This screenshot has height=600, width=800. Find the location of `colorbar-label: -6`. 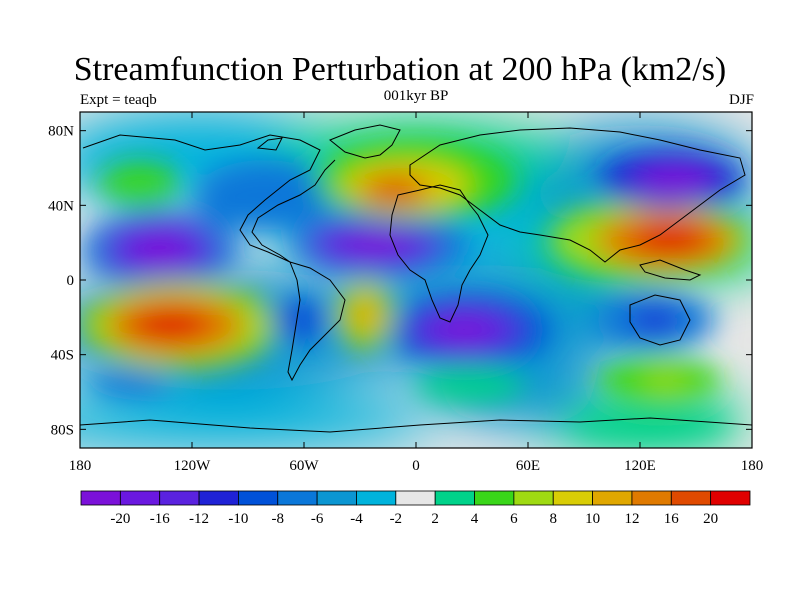

colorbar-label: -6 is located at coordinates (317, 519).